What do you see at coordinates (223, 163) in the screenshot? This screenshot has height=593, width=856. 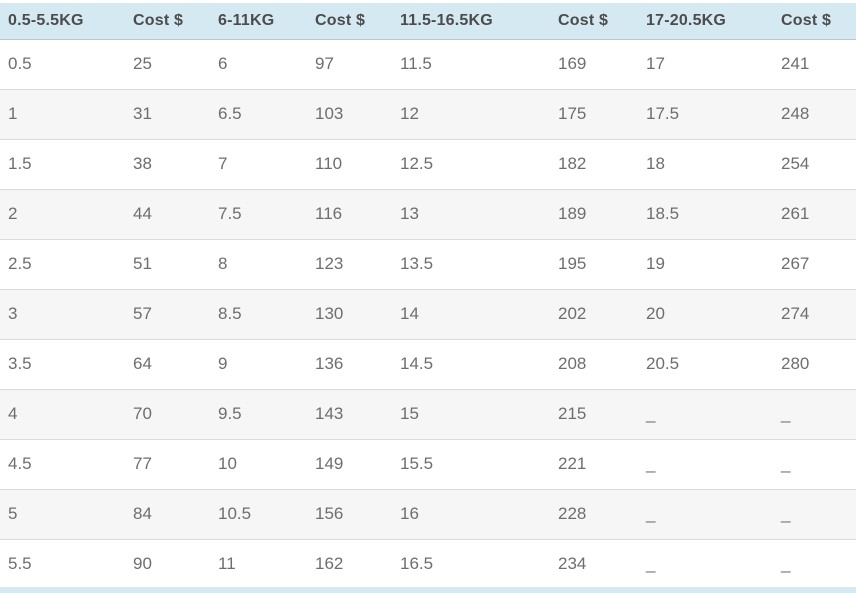 I see `table-cell: 7` at bounding box center [223, 163].